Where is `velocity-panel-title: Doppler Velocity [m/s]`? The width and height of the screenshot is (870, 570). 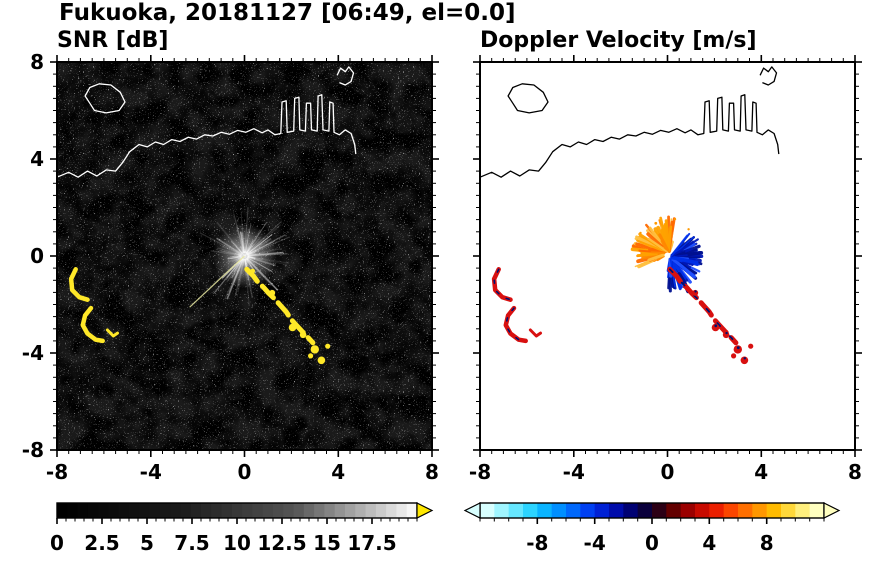
velocity-panel-title: Doppler Velocity [m/s] is located at coordinates (618, 40).